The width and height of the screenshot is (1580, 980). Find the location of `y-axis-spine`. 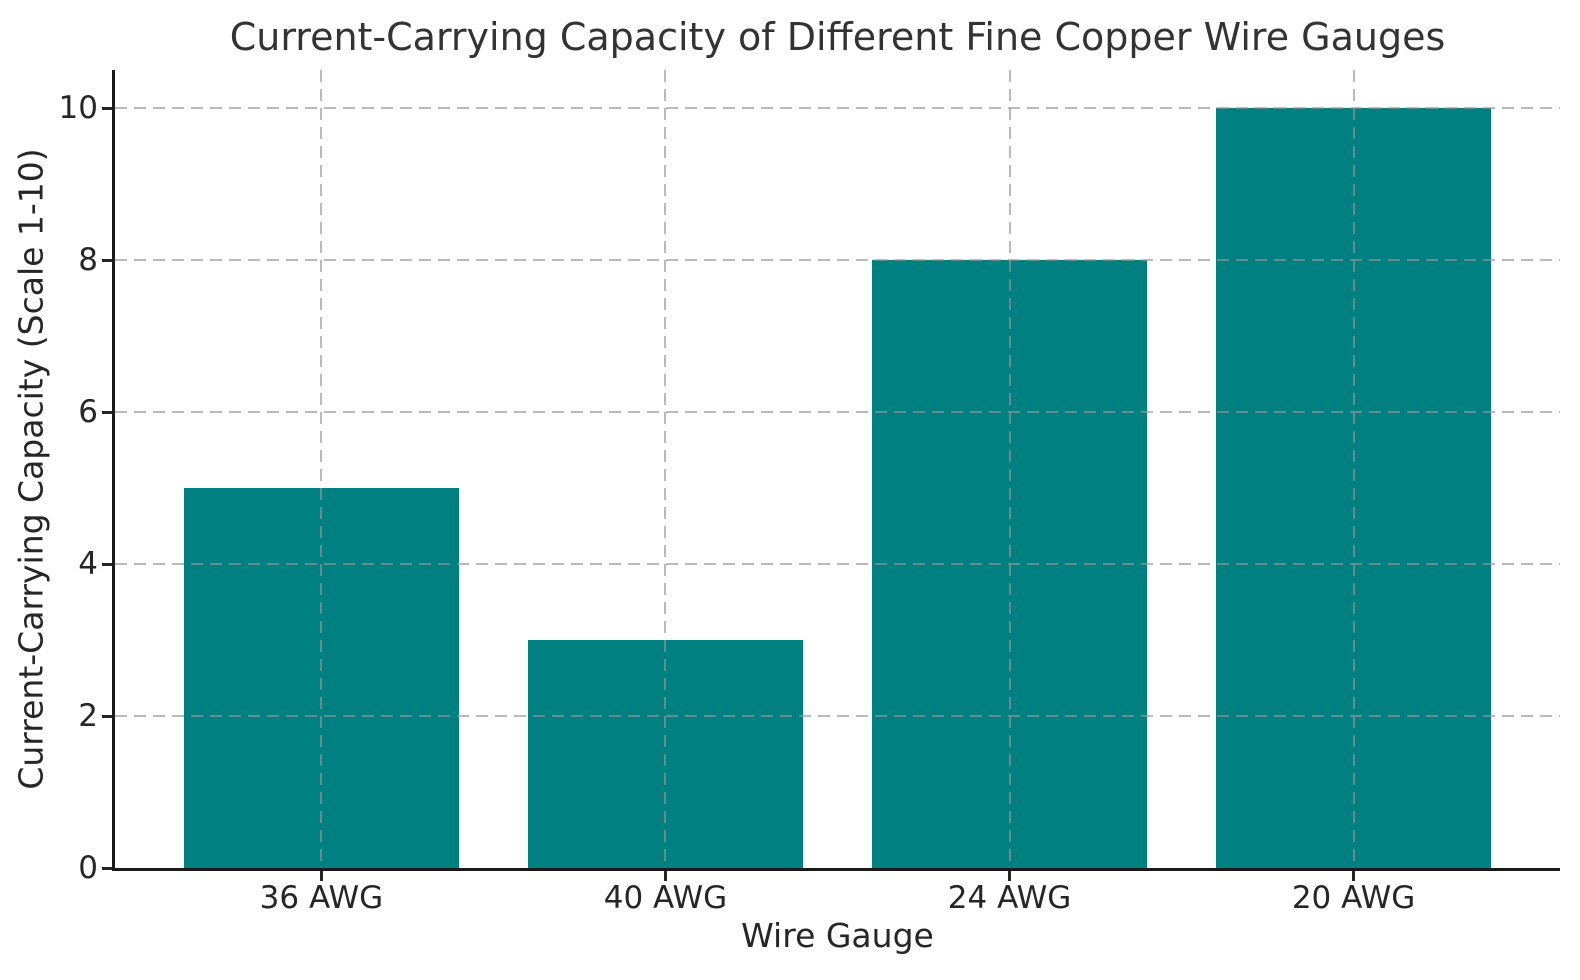

y-axis-spine is located at coordinates (113, 470).